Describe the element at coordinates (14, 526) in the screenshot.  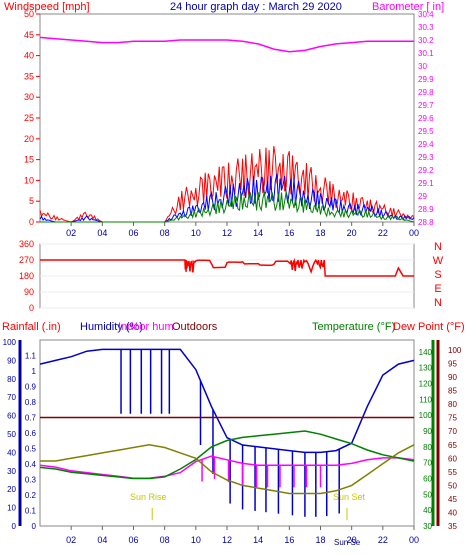
I see `humidity-y-tick: 0` at that location.